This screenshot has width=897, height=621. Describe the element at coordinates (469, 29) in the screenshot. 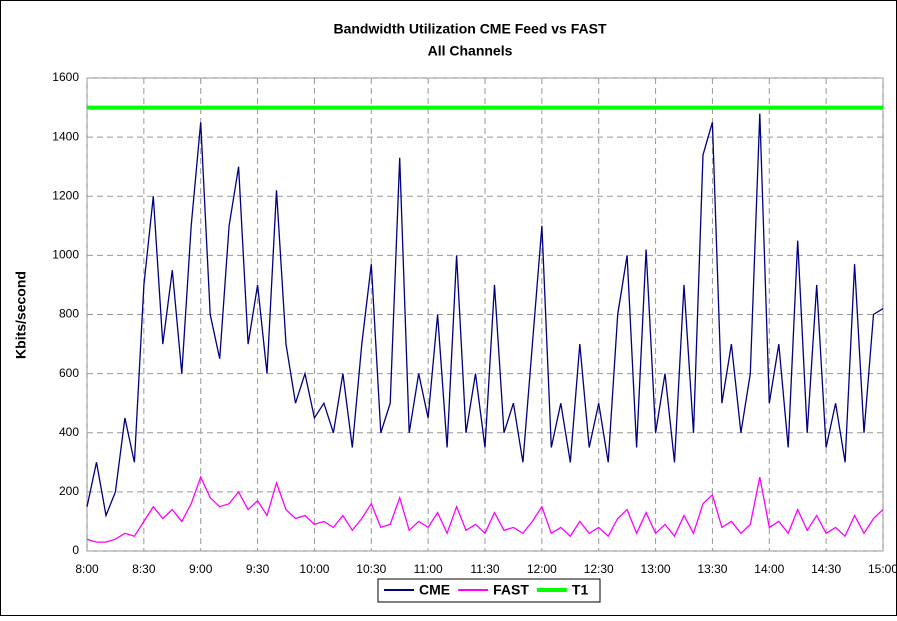

I see `chart-title: Bandwidth Utilization CME Feed vs FAST` at that location.